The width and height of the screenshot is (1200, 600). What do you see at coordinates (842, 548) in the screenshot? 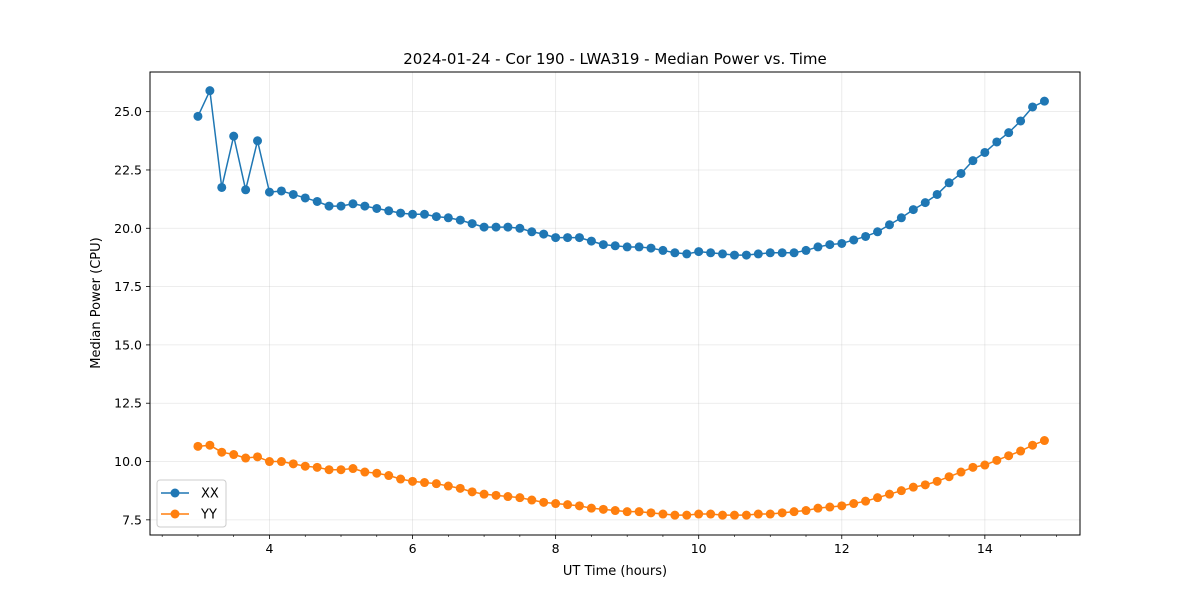
I see `x-tick-label: 12` at bounding box center [842, 548].